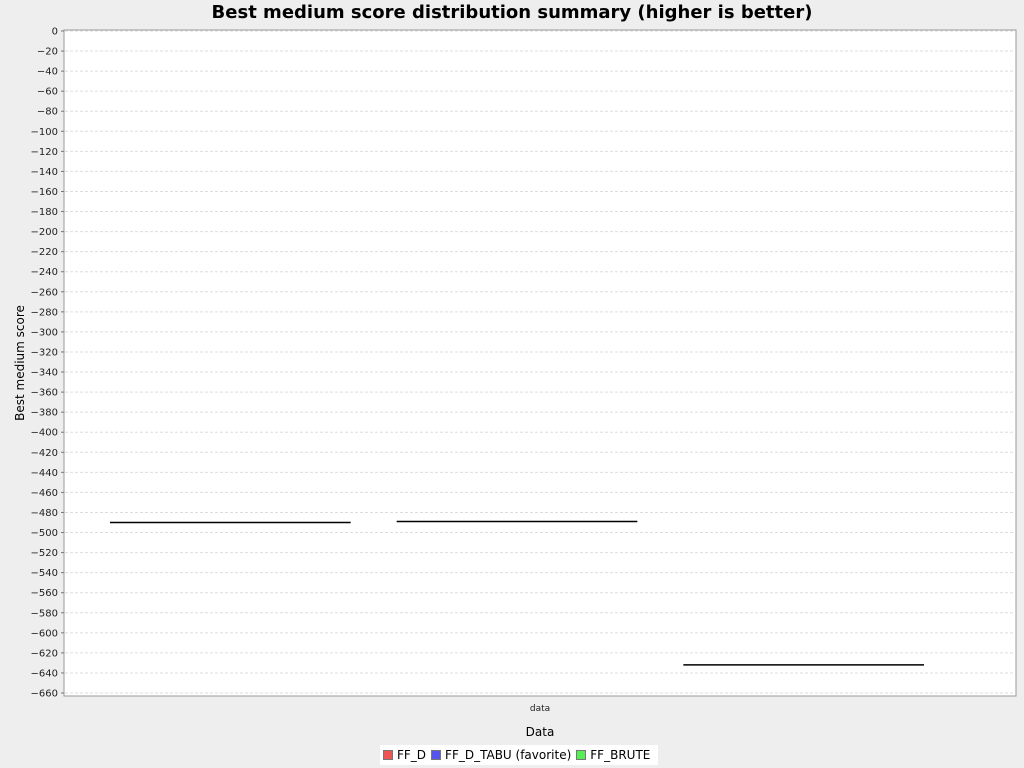  Describe the element at coordinates (44, 192) in the screenshot. I see `y-tick-label: −160` at that location.